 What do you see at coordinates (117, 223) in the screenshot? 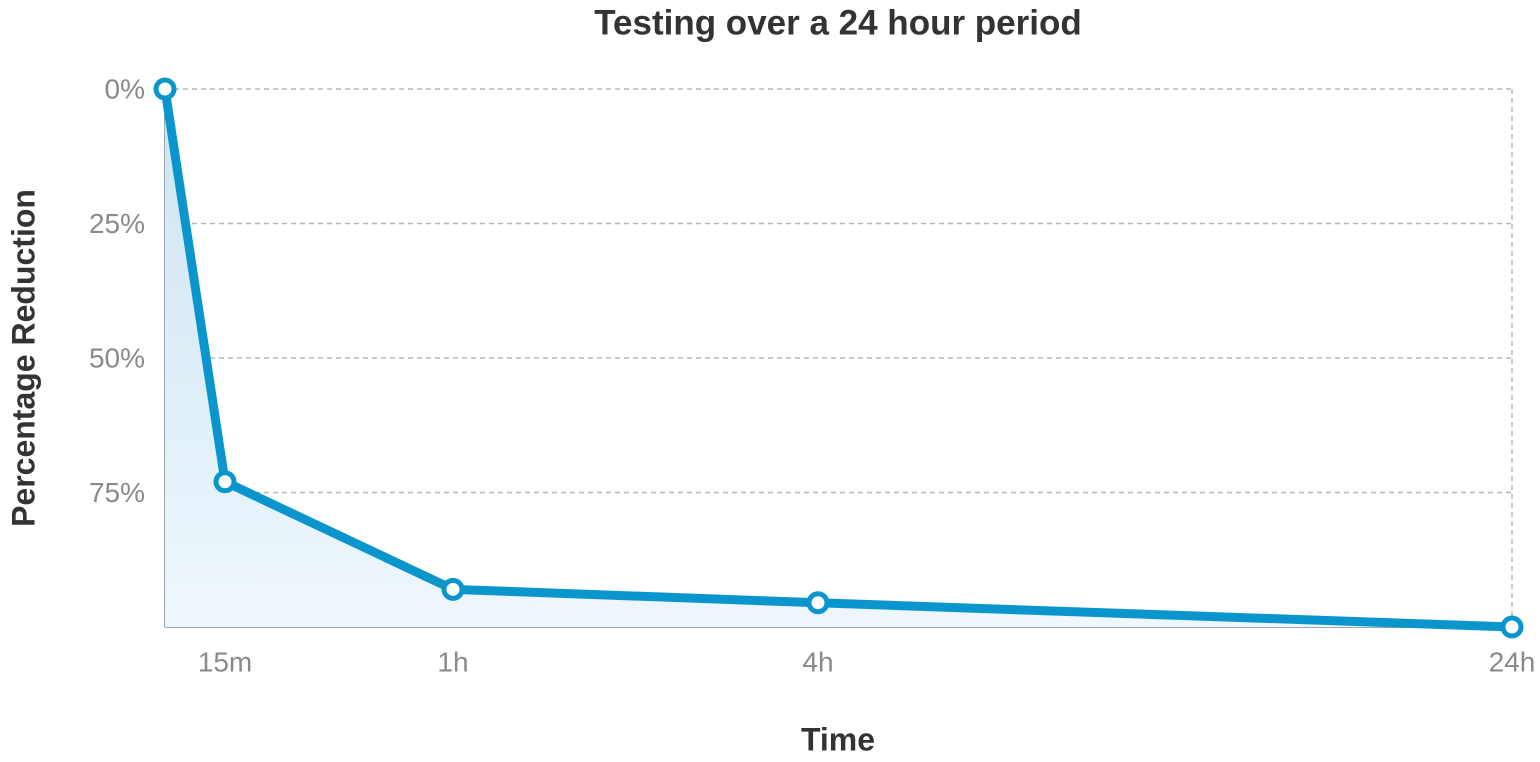
I see `y-tick-label: 25%` at bounding box center [117, 223].